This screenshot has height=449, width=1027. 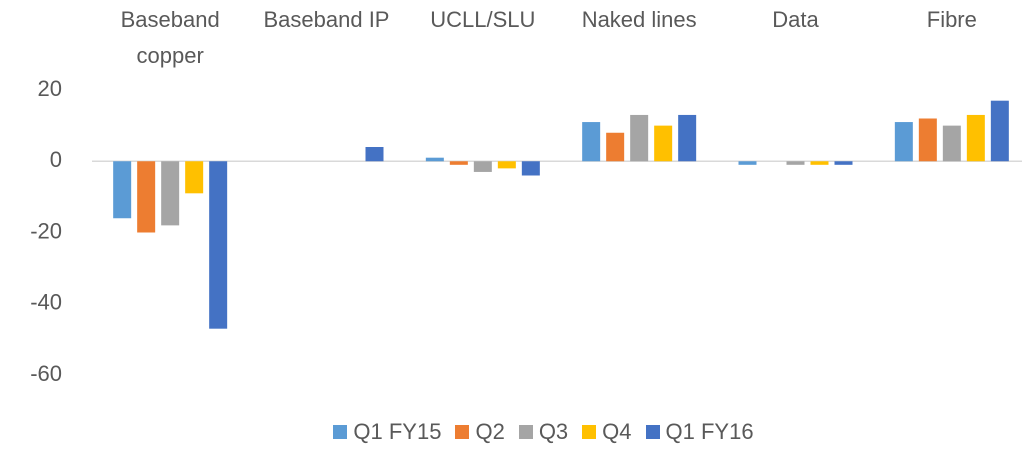 What do you see at coordinates (795, 19) in the screenshot?
I see `category-label: Data` at bounding box center [795, 19].